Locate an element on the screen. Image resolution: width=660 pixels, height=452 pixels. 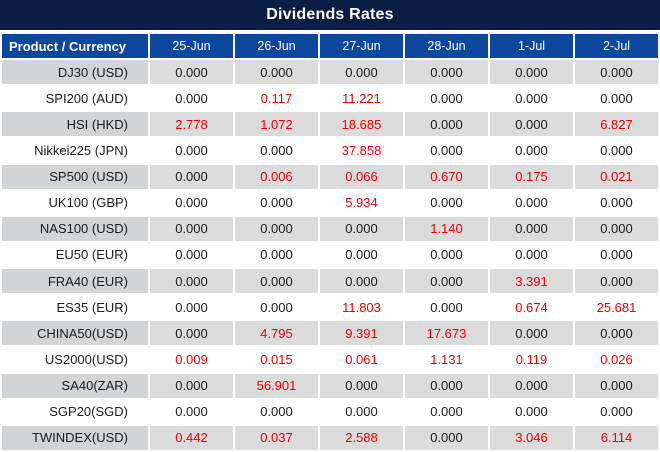
dividend-value-cell: 0.670 is located at coordinates (446, 176).